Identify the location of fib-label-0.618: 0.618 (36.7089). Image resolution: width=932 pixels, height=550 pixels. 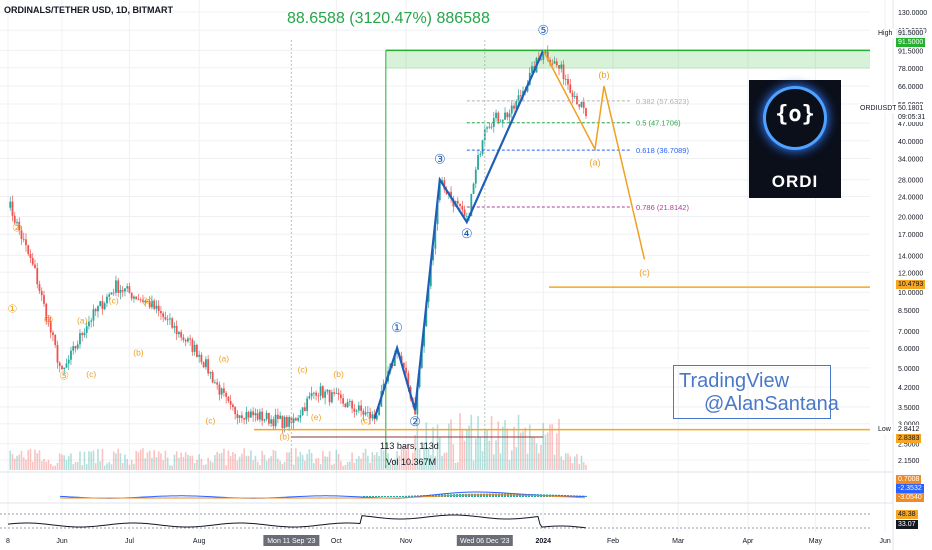
(662, 150).